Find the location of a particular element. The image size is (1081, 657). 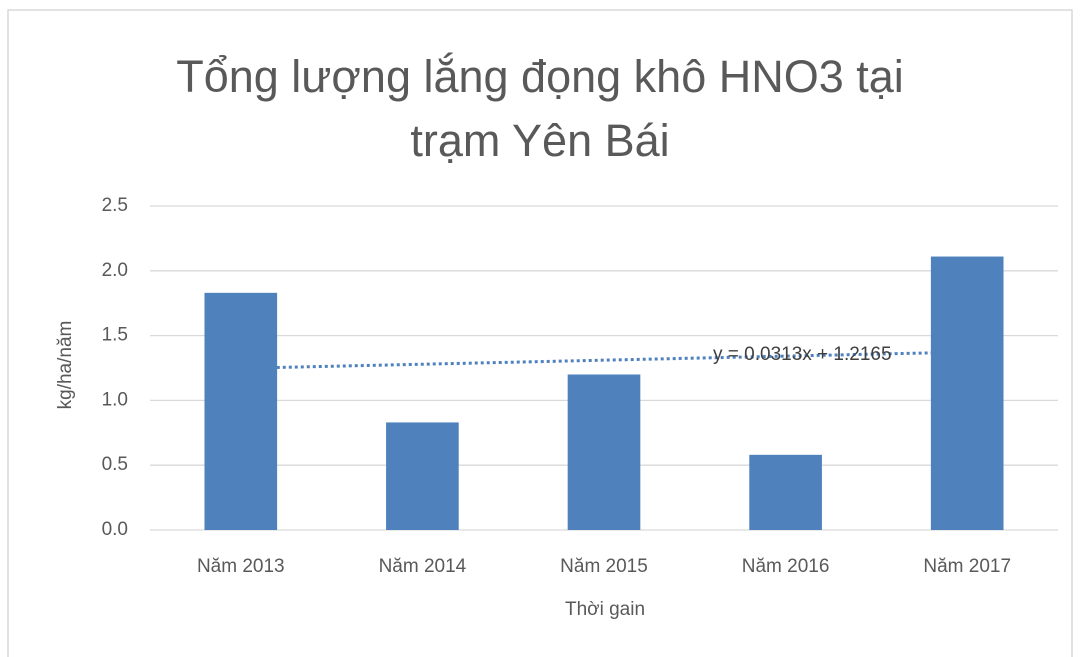

x-tick-label: Năm 2017 is located at coordinates (967, 566).